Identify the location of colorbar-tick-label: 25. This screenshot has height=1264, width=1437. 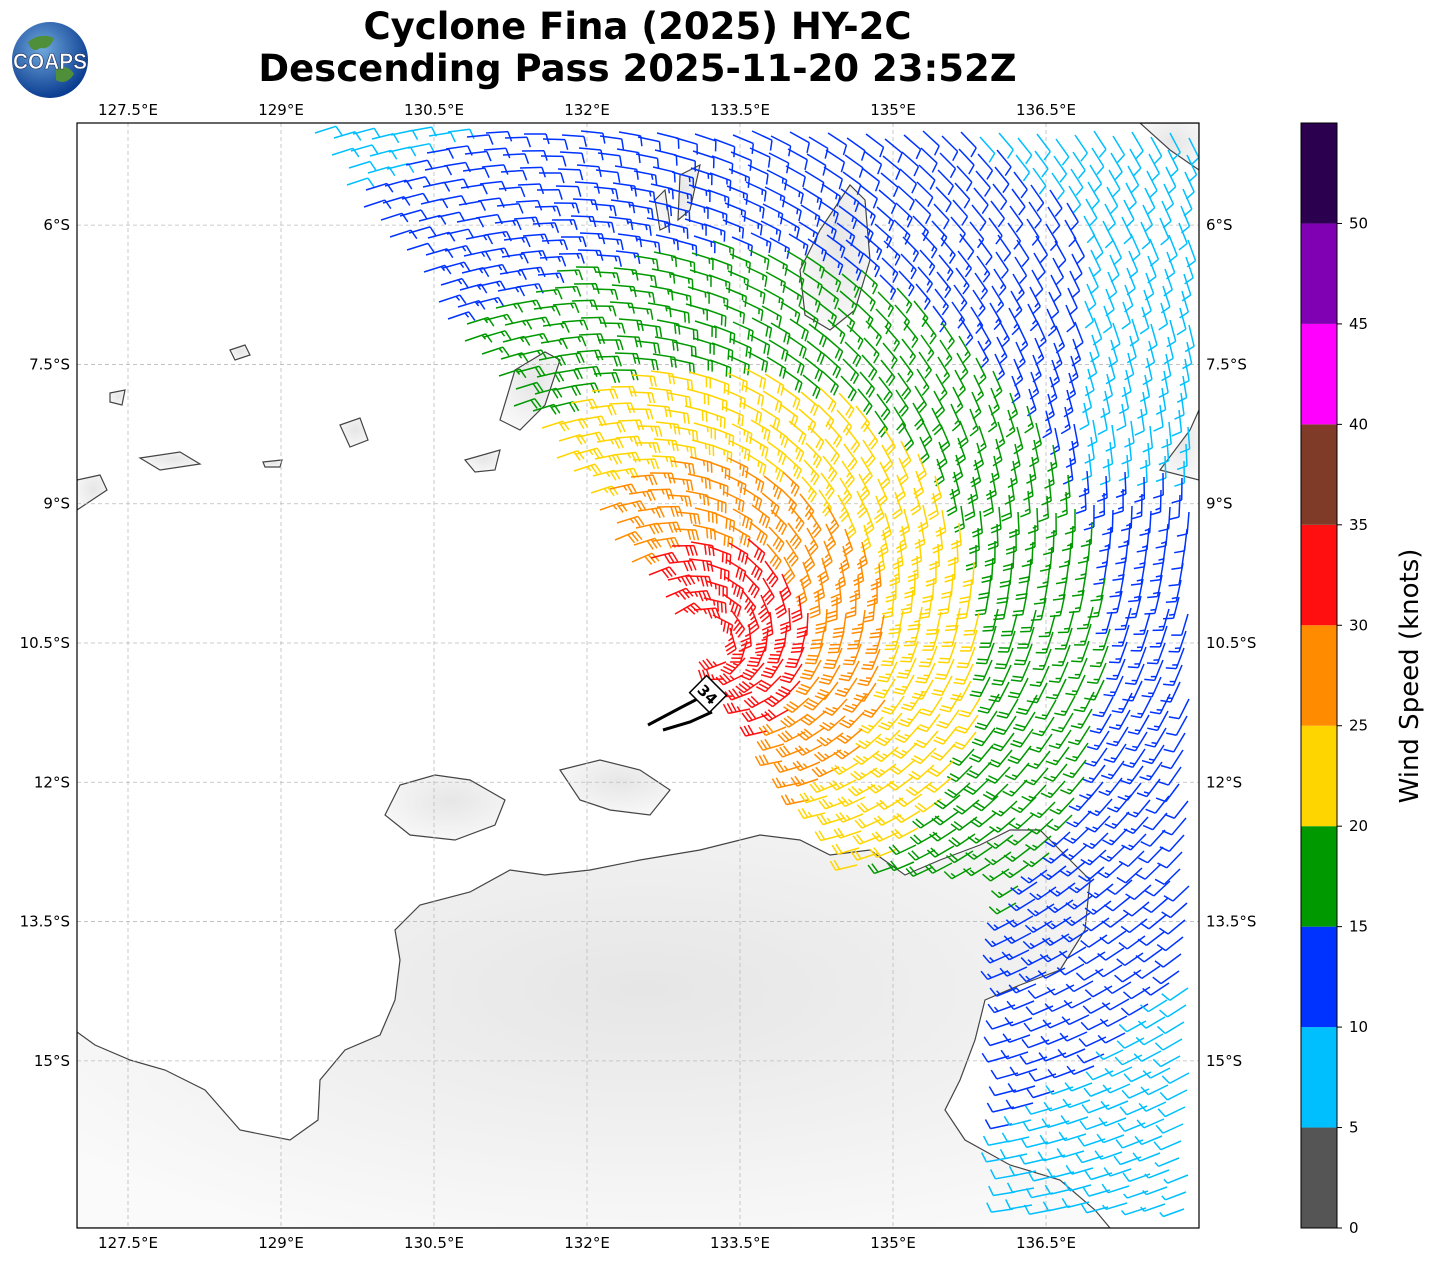
(1358, 726).